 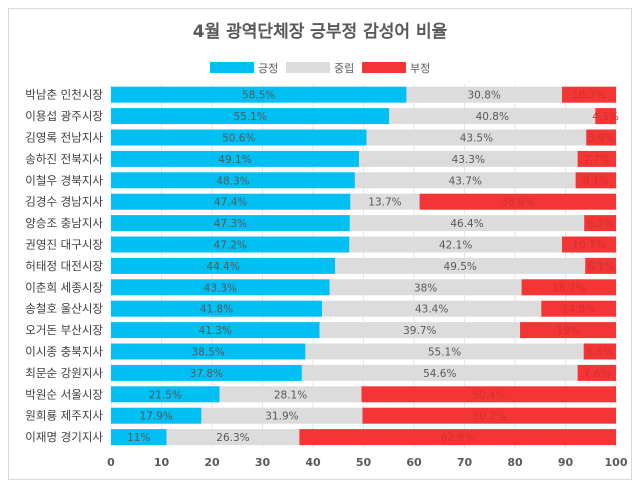 I want to click on category-label: 최문순 강원지사, so click(x=64, y=373).